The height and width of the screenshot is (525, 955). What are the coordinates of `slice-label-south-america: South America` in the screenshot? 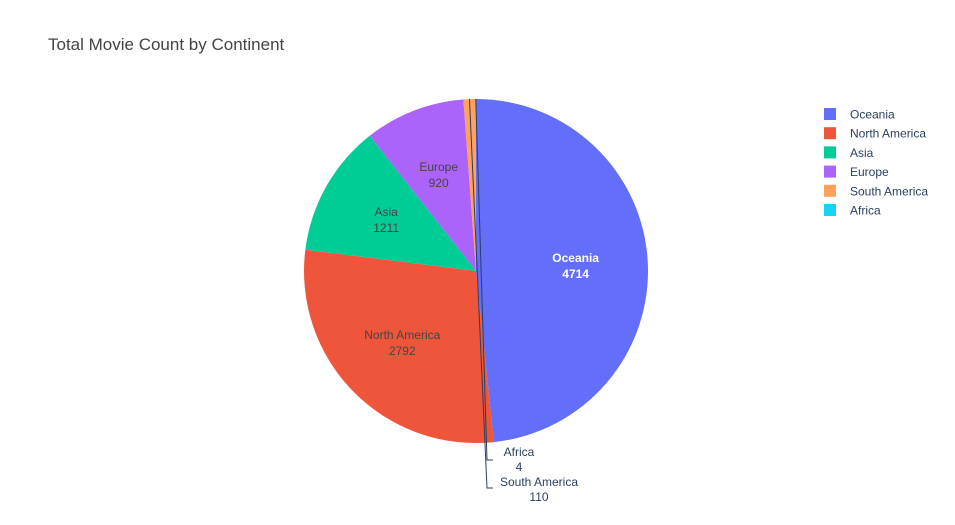 It's located at (539, 482).